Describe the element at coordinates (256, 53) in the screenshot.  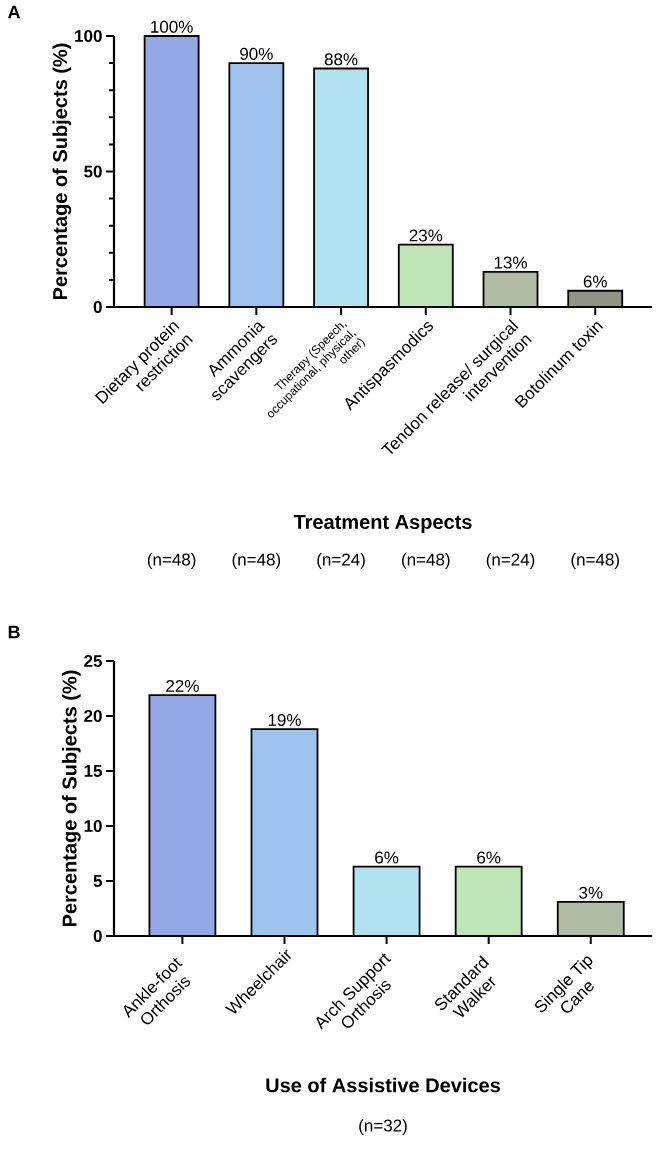
I see `data-label: 90%` at that location.